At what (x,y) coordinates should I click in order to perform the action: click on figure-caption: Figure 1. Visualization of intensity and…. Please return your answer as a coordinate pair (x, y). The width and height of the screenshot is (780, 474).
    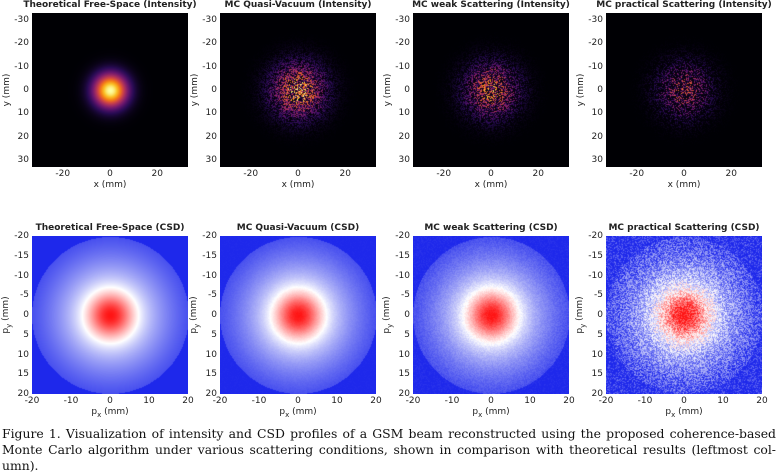
    Looking at the image, I should click on (389, 449).